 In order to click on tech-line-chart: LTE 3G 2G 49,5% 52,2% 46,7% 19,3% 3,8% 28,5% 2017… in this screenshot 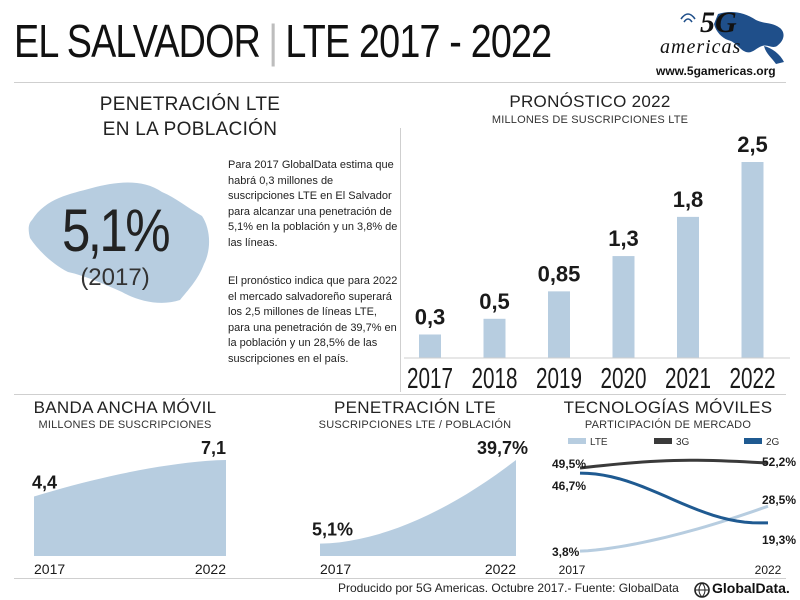, I will do `click(674, 507)`.